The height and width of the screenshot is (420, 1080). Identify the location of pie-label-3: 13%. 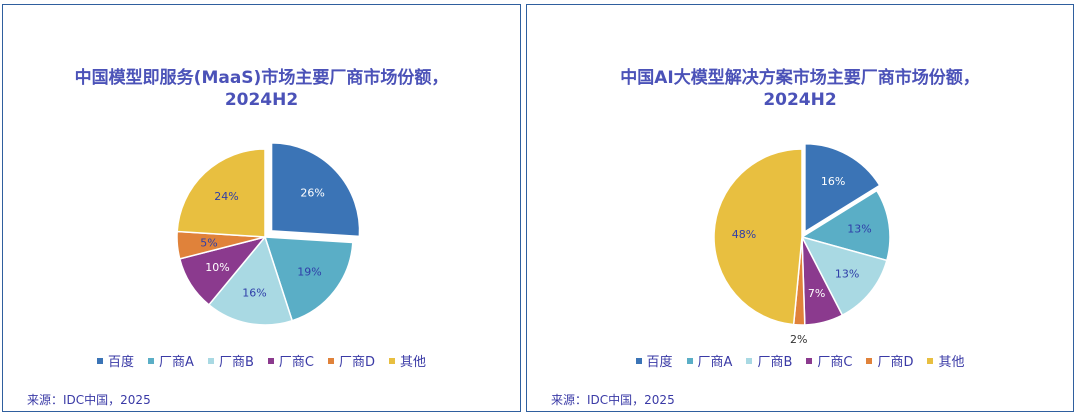
(847, 274).